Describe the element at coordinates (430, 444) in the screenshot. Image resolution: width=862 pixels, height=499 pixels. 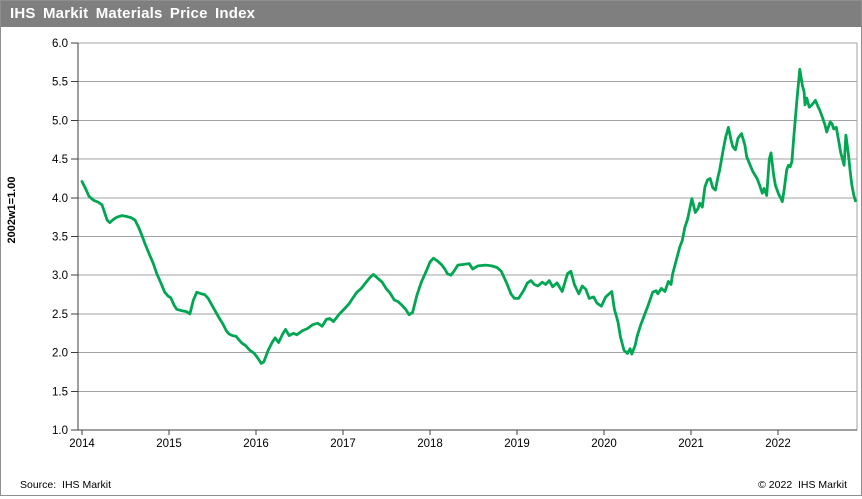
I see `x-tick-label: 2018` at that location.